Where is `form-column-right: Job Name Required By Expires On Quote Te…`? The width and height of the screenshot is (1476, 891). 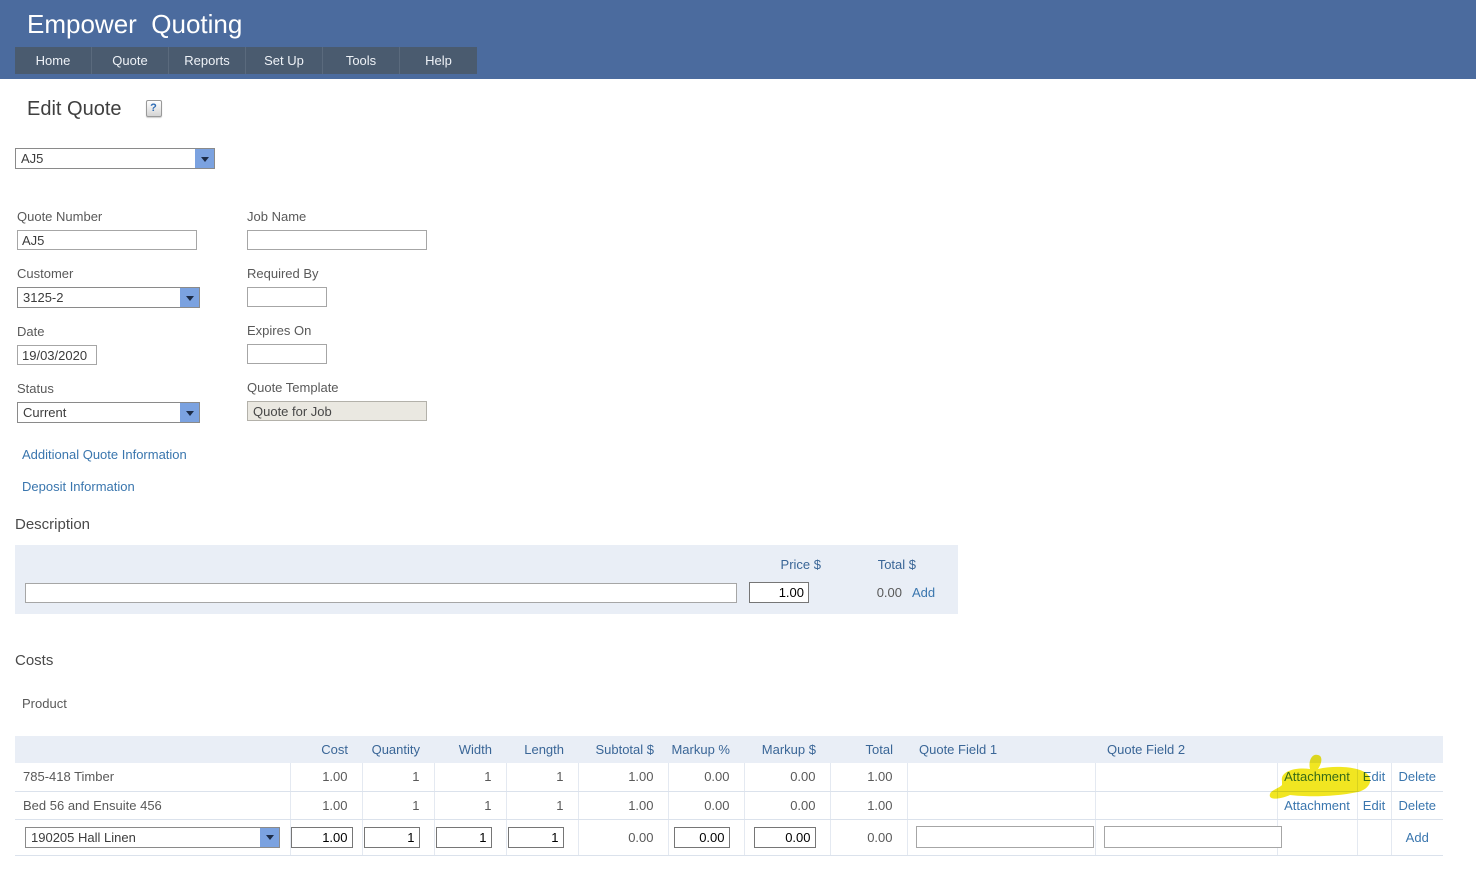 form-column-right: Job Name Required By Expires On Quote Te… is located at coordinates (337, 316).